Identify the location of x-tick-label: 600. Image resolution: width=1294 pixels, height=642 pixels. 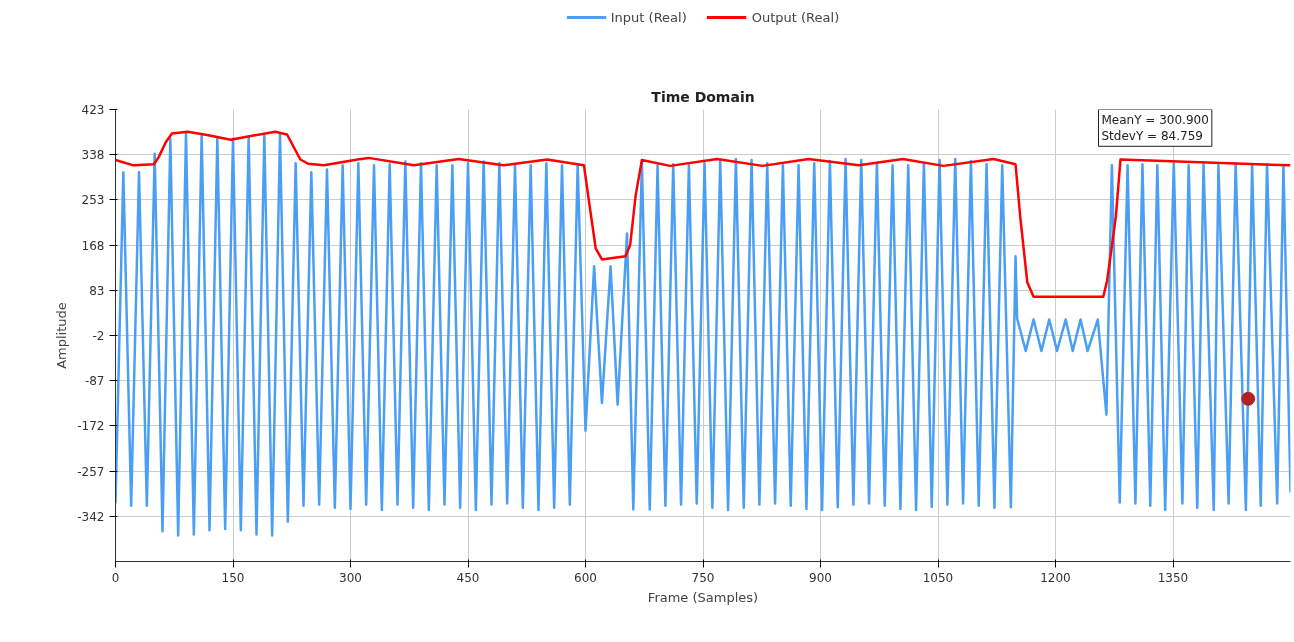
(585, 577).